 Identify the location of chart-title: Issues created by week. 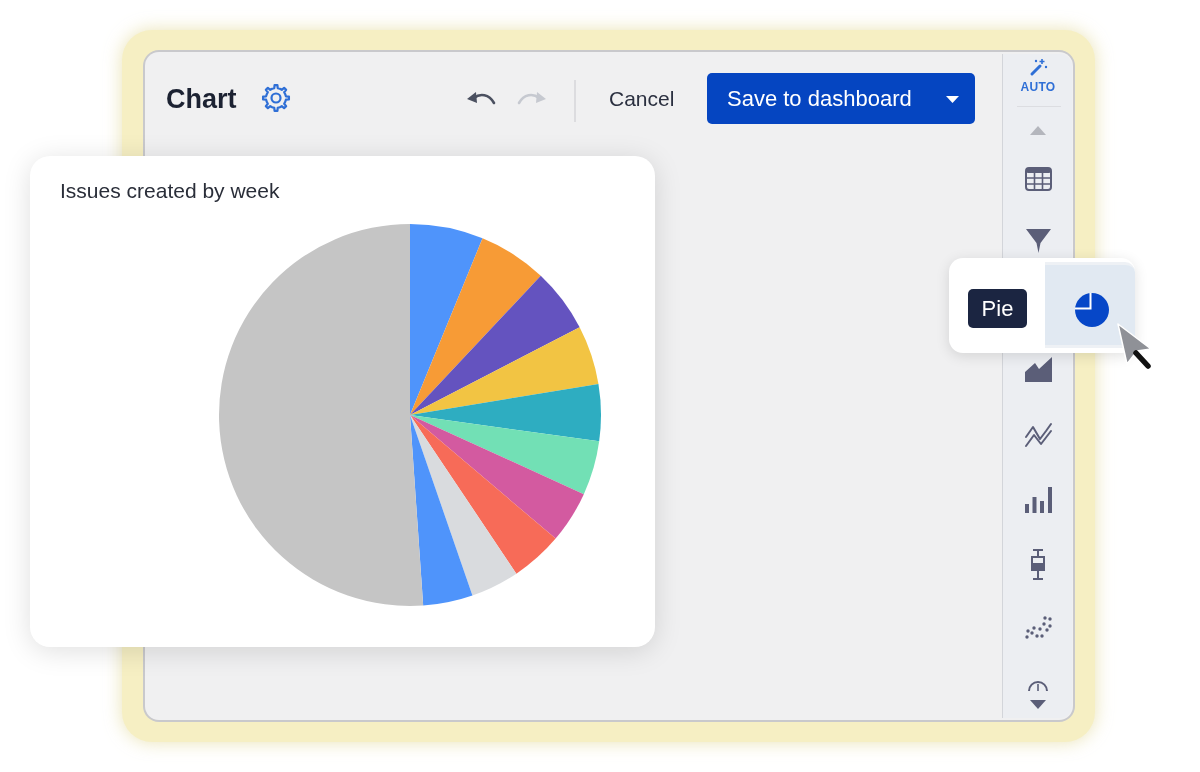
(170, 191).